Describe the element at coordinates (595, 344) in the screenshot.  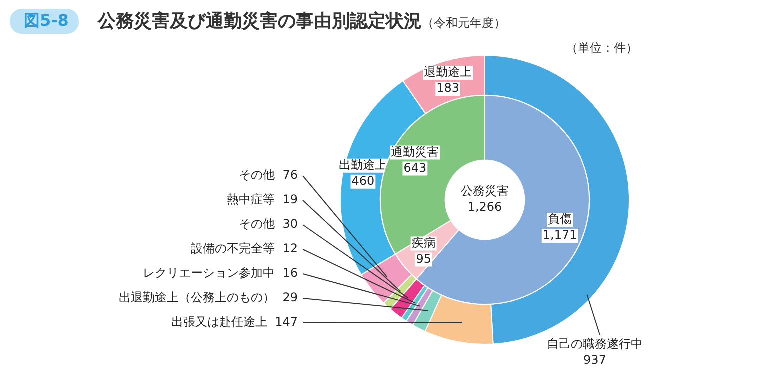
I see `slice-label: 自己の職務遂行中` at that location.